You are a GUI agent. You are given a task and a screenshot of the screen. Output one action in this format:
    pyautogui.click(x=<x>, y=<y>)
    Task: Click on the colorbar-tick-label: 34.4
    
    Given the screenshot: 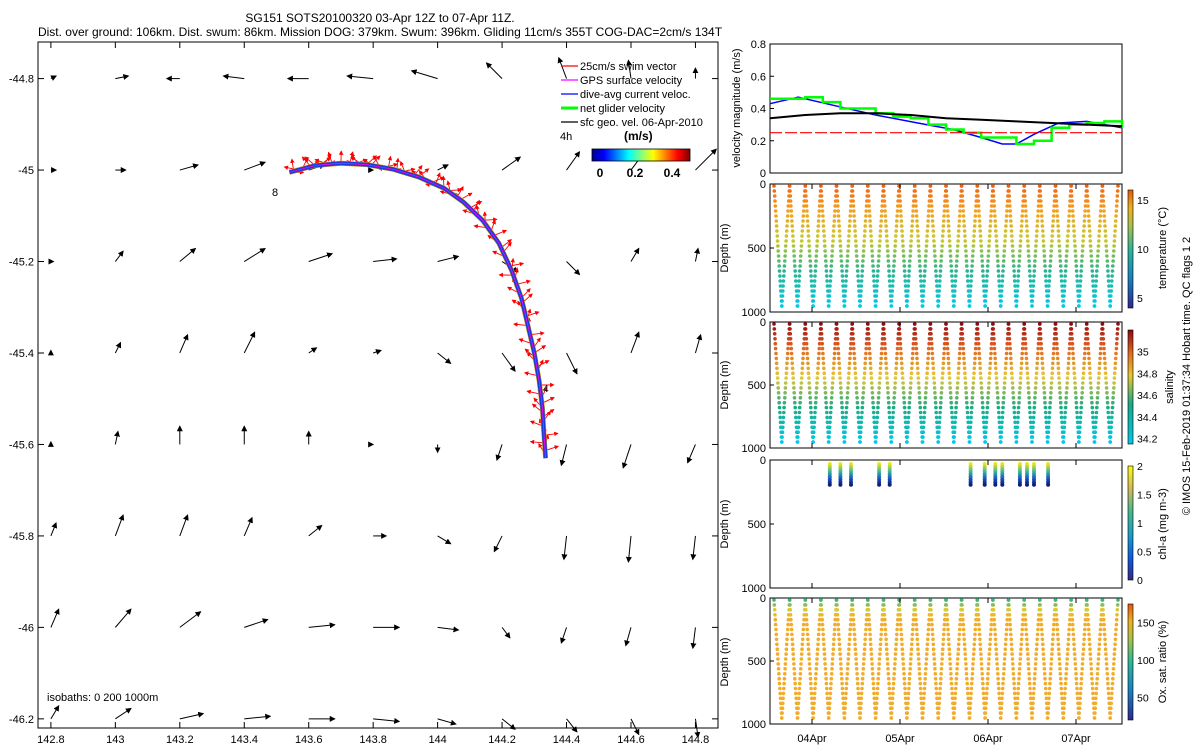 What is the action you would take?
    pyautogui.click(x=1147, y=418)
    